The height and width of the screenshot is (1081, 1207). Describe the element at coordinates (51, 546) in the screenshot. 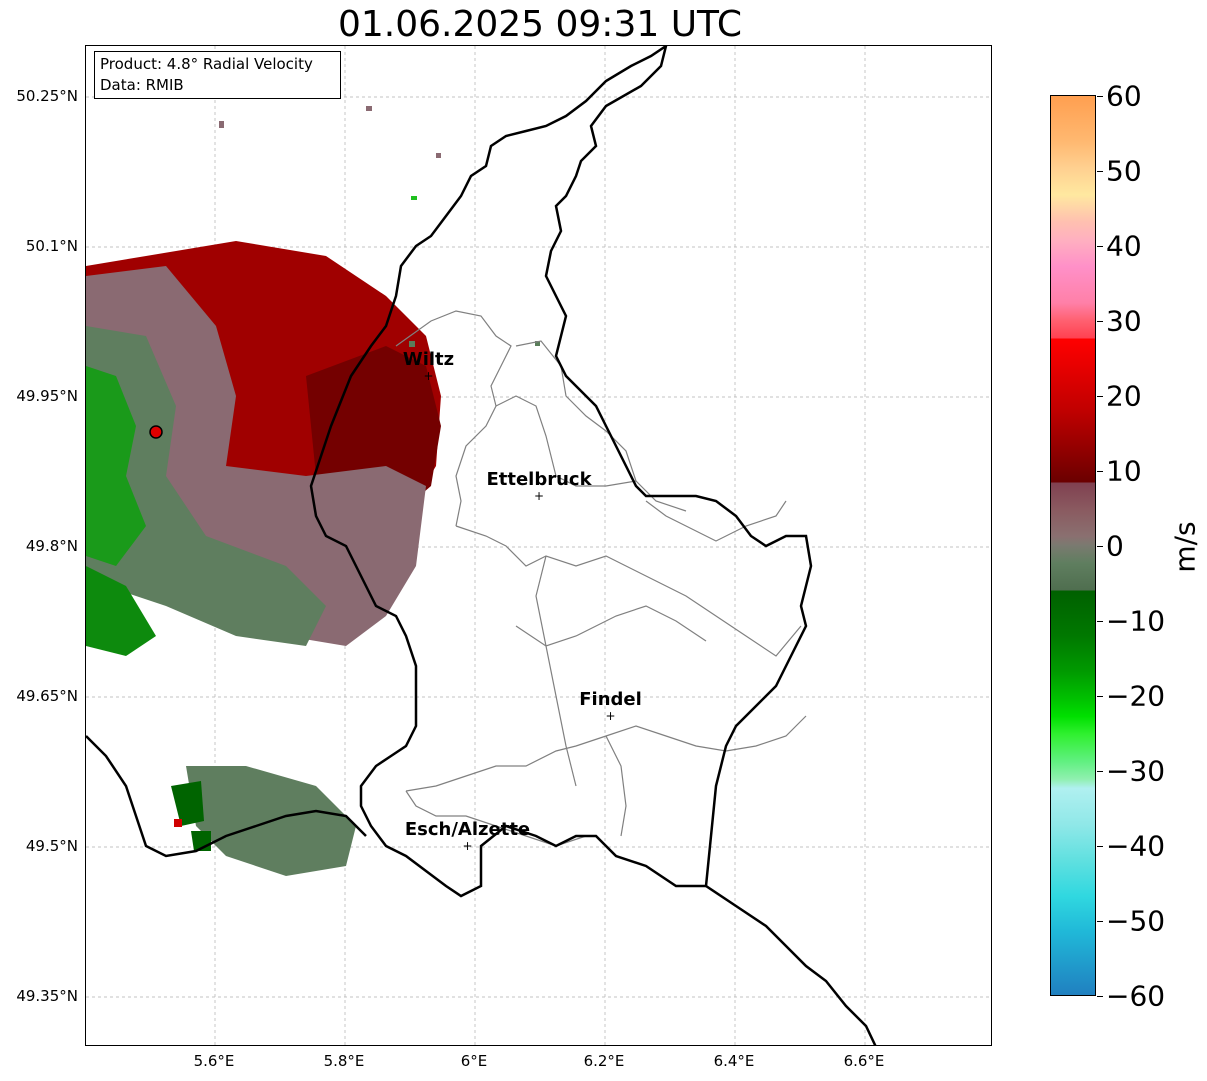

I see `latitude-label: 49.8°N` at that location.